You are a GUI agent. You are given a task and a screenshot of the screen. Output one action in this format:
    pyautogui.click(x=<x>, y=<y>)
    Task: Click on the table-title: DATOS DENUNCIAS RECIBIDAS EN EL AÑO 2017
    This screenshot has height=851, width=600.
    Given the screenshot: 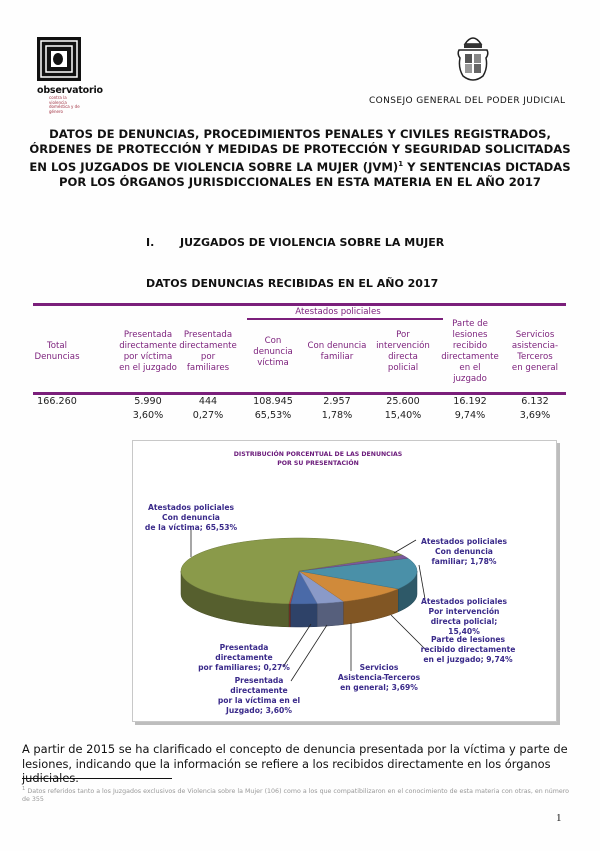 What is the action you would take?
    pyautogui.click(x=292, y=283)
    